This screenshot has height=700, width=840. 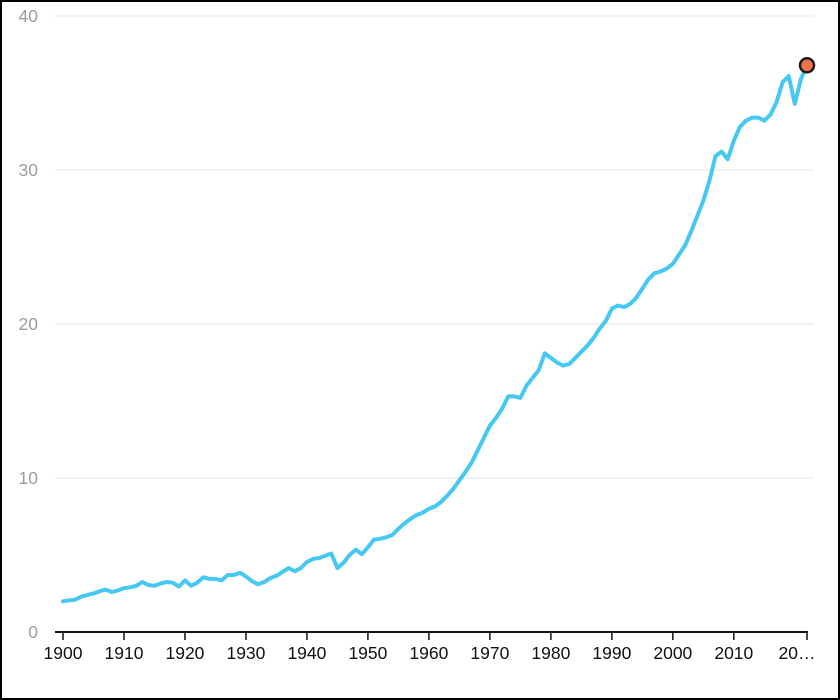 What do you see at coordinates (124, 653) in the screenshot?
I see `x-tick-label-1910: 1910` at bounding box center [124, 653].